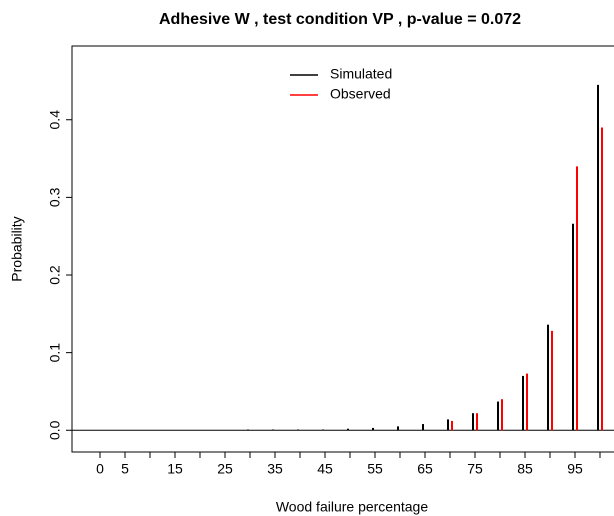 The width and height of the screenshot is (614, 516). I want to click on legend-label: Observed, so click(360, 94).